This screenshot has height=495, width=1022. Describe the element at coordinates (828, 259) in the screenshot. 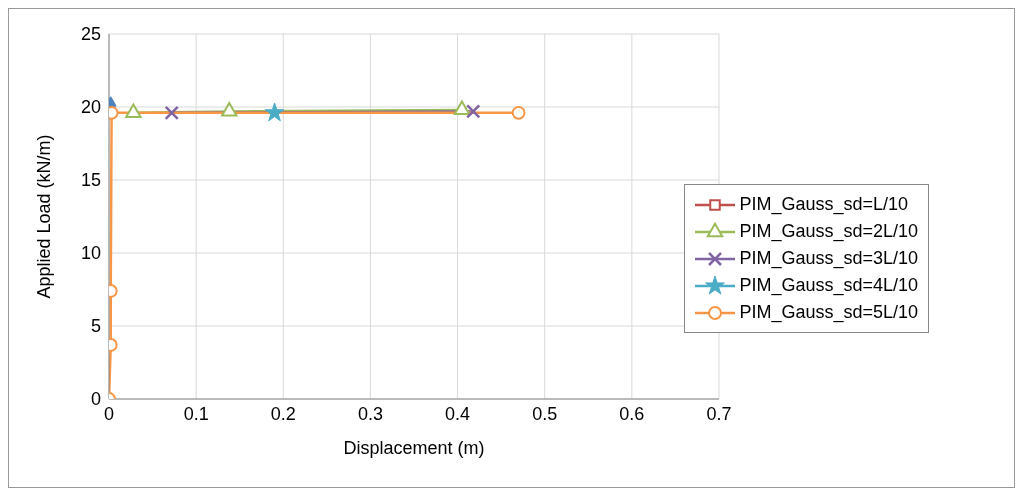

I see `legend-label: PIM_Gauss_sd=3L/10` at that location.